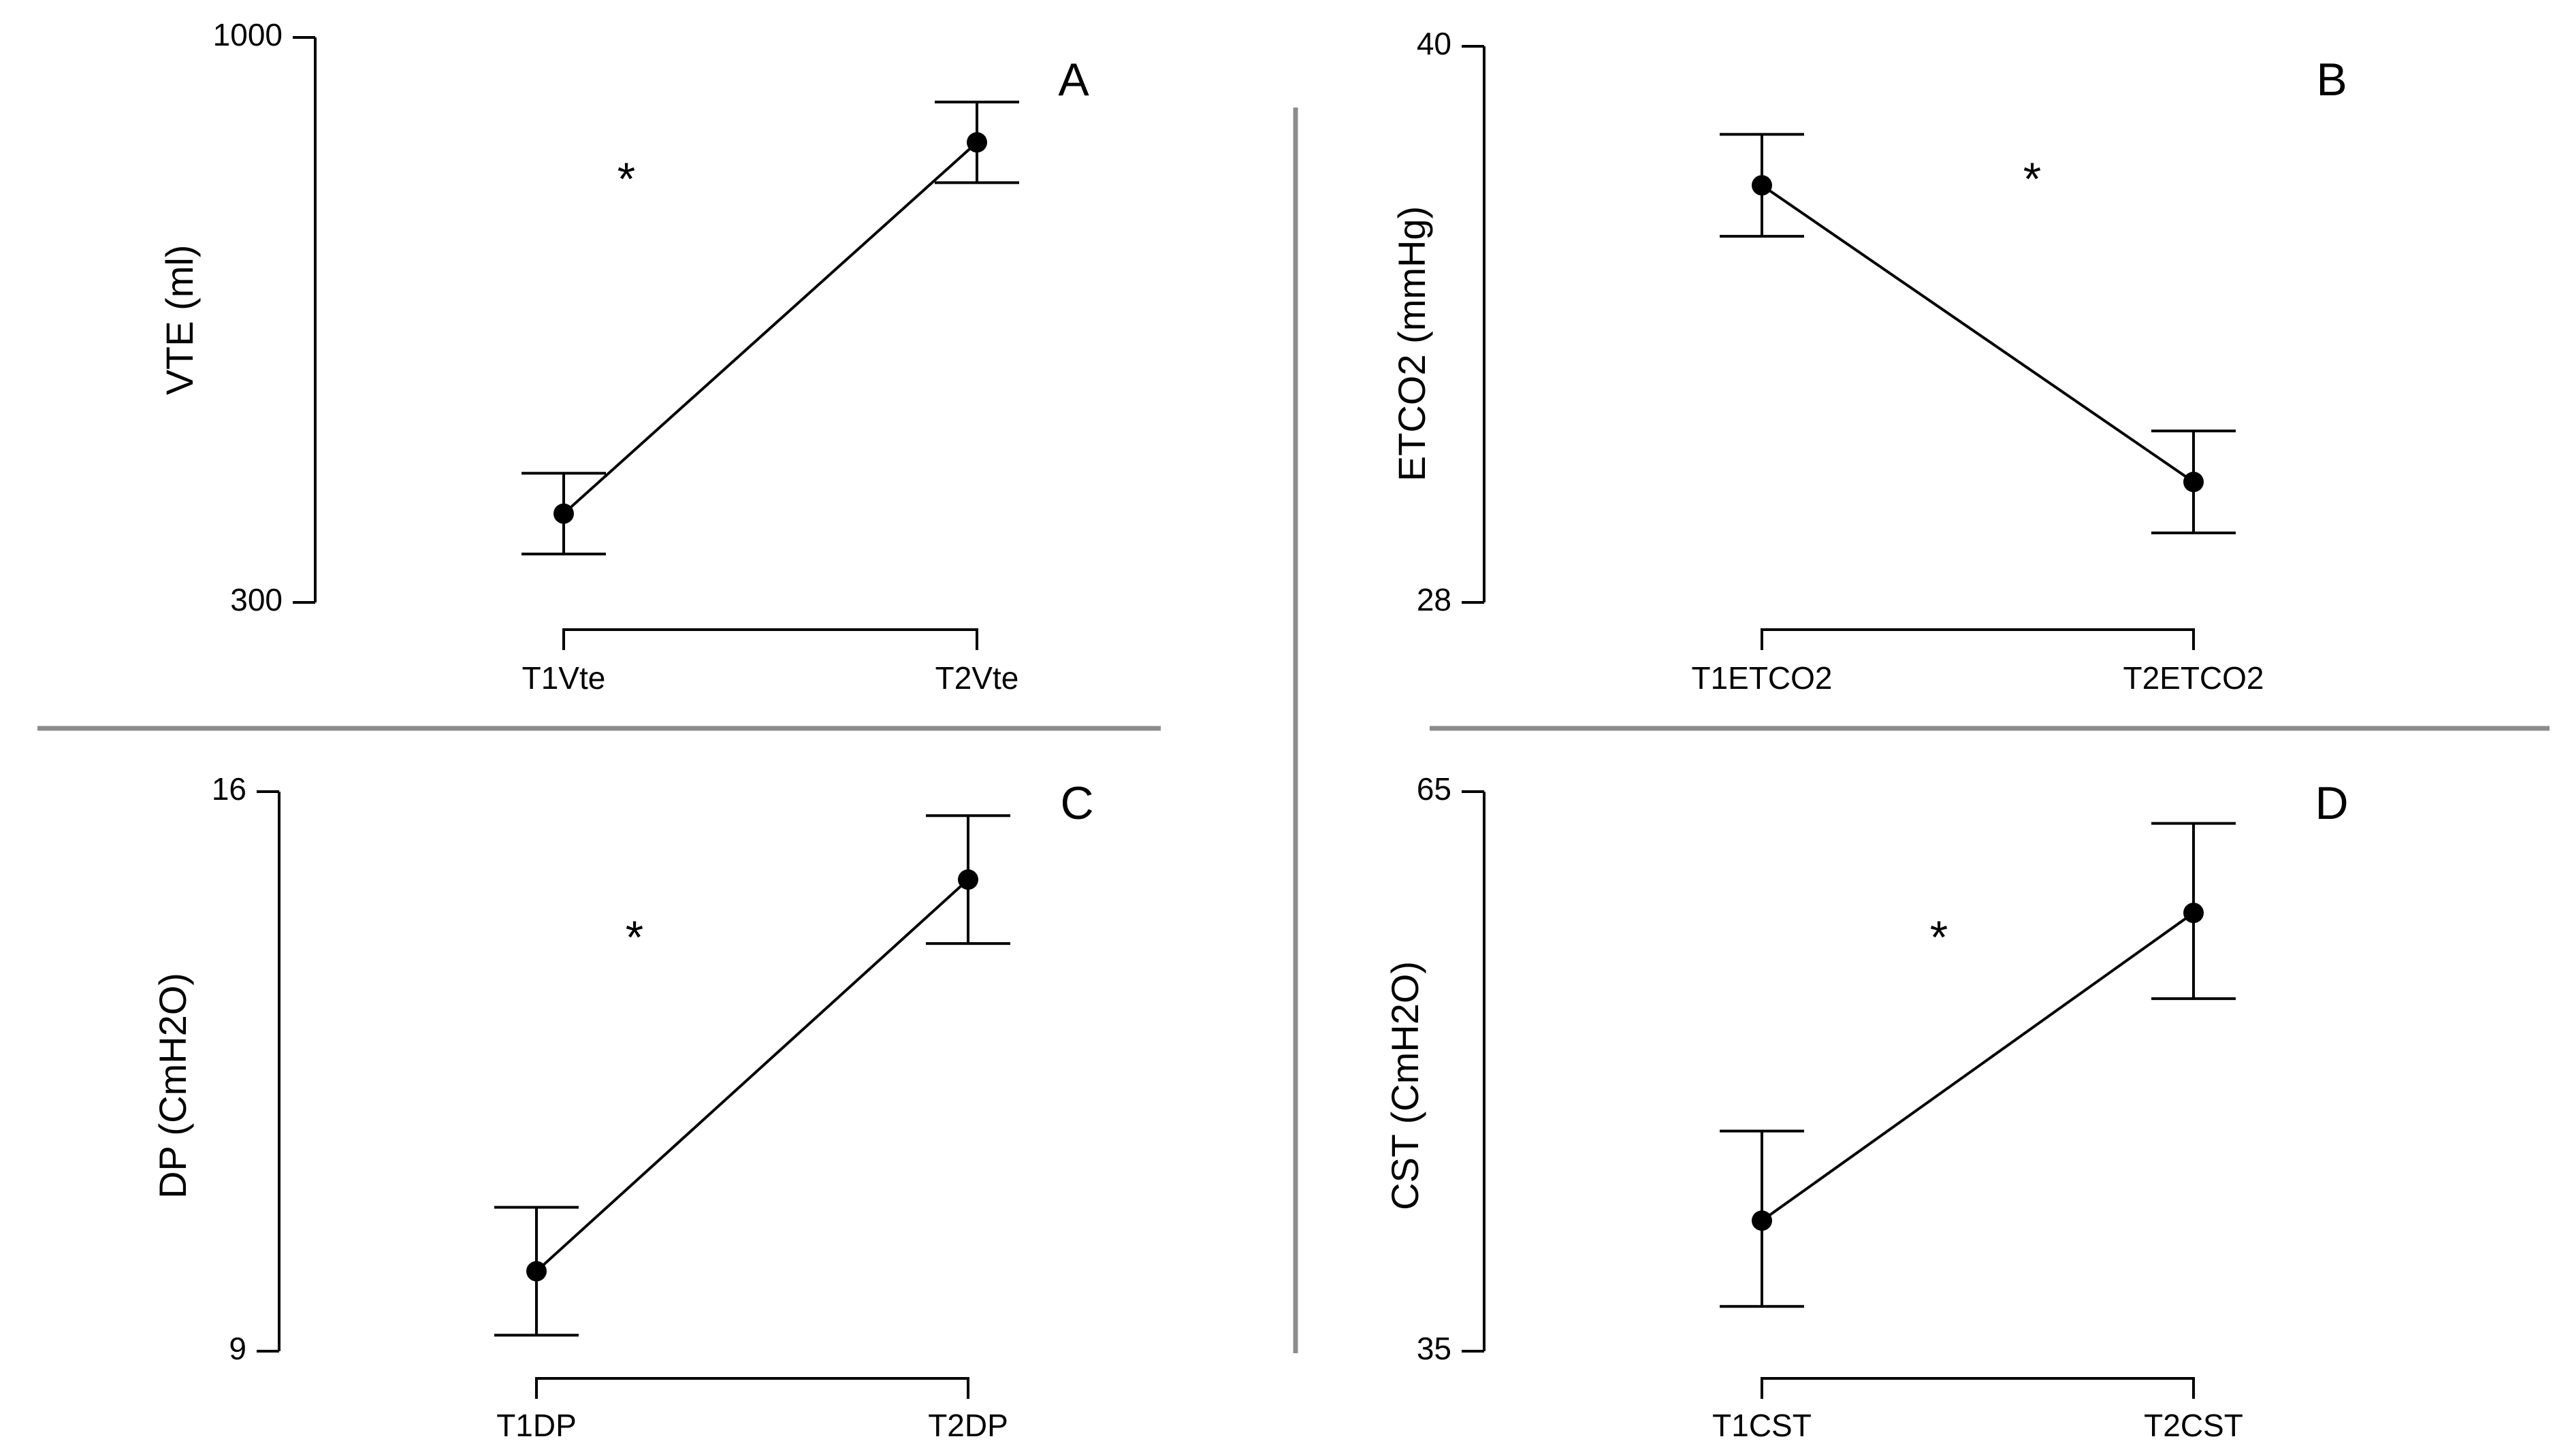 Image resolution: width=2570 pixels, height=1456 pixels. I want to click on x-category-label-2: T2CST, so click(2193, 1426).